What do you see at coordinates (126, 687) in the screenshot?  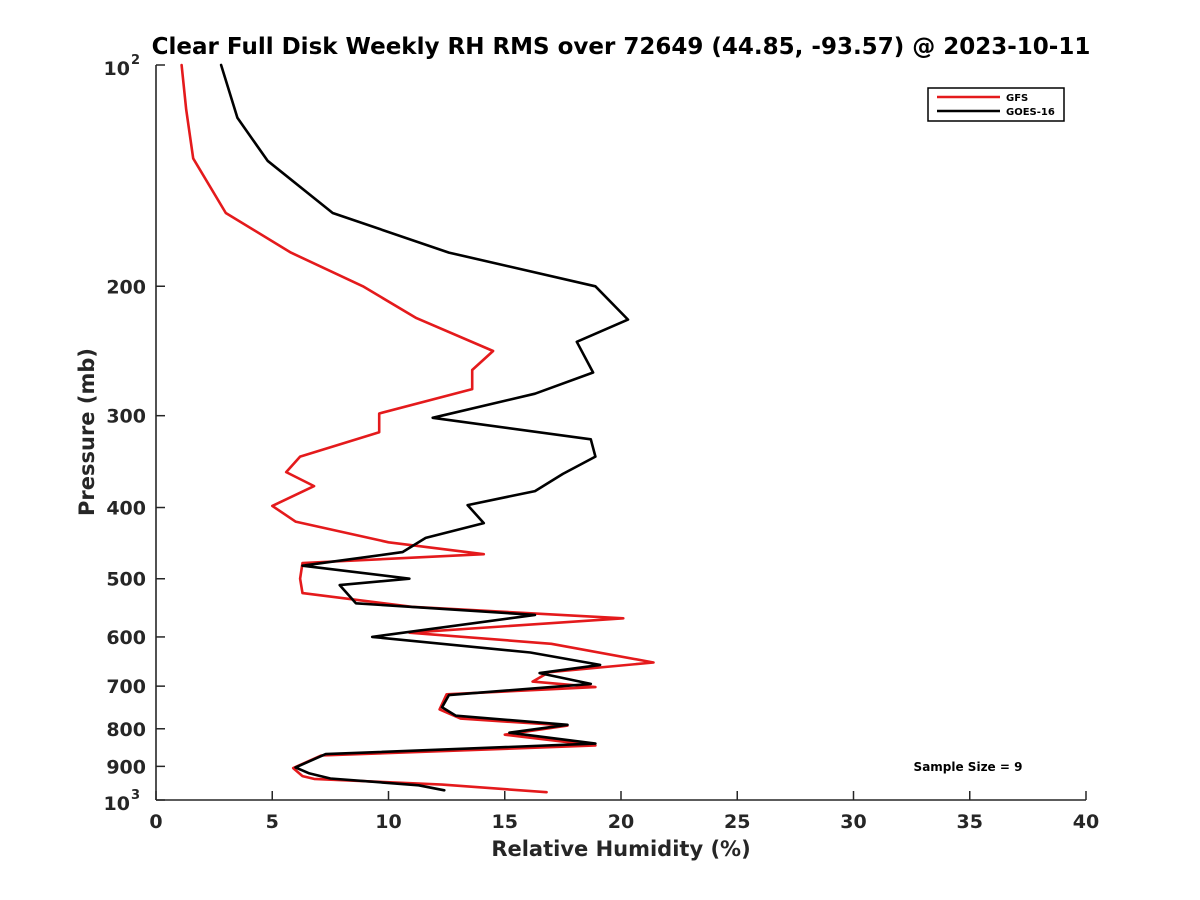 I see `y-tick-label: 700` at bounding box center [126, 687].